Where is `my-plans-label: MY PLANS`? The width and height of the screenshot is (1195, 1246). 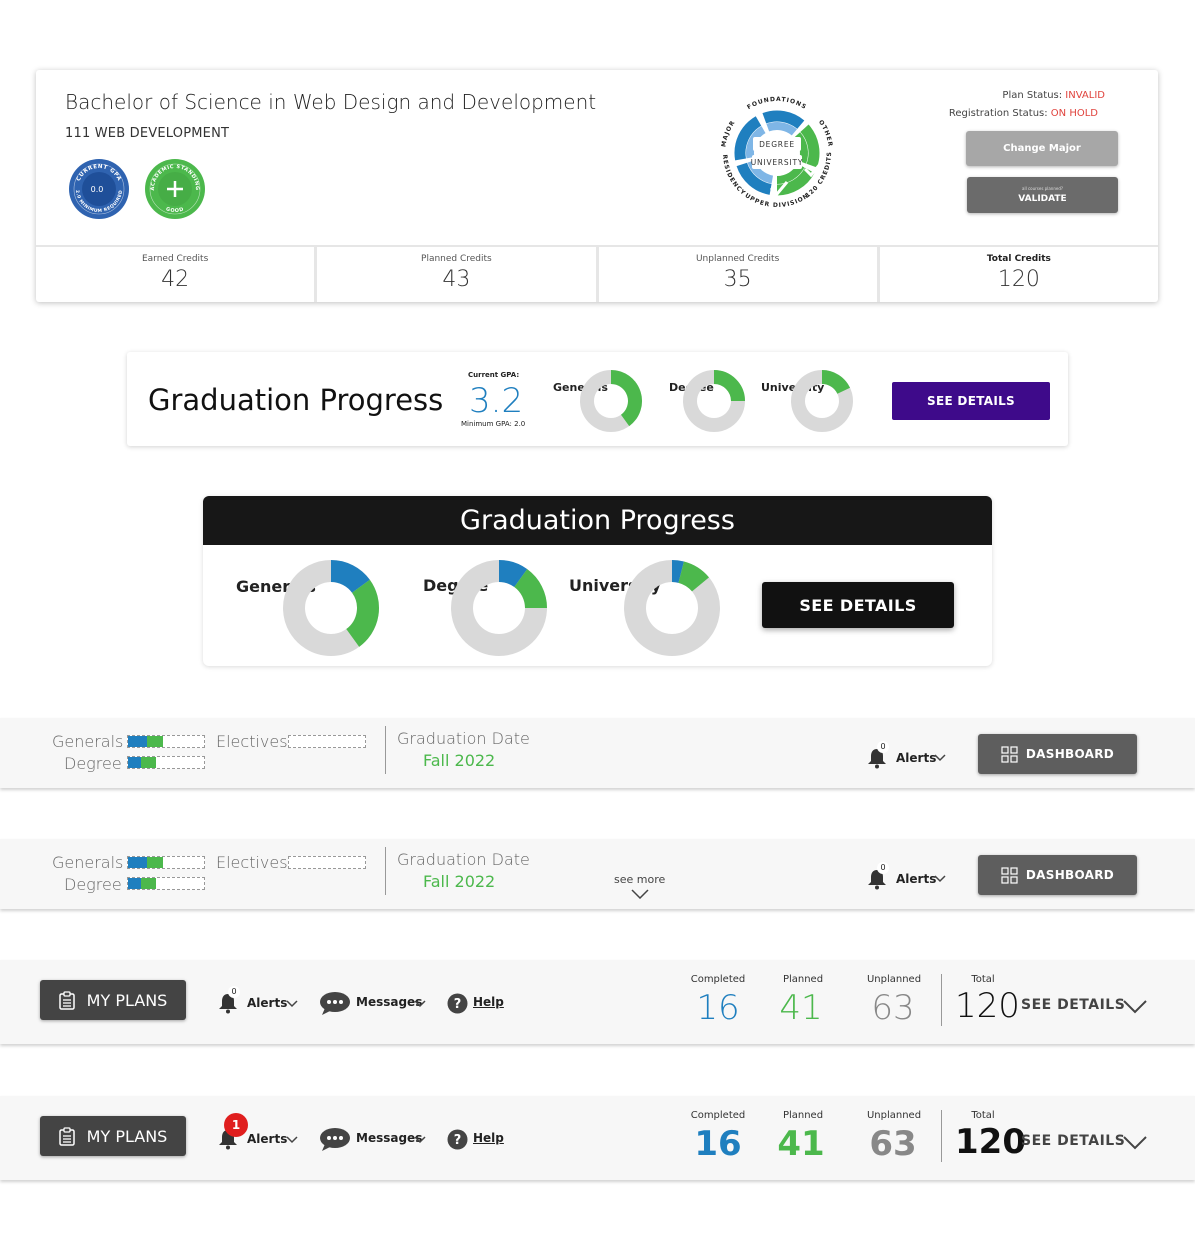 my-plans-label: MY PLANS is located at coordinates (127, 1000).